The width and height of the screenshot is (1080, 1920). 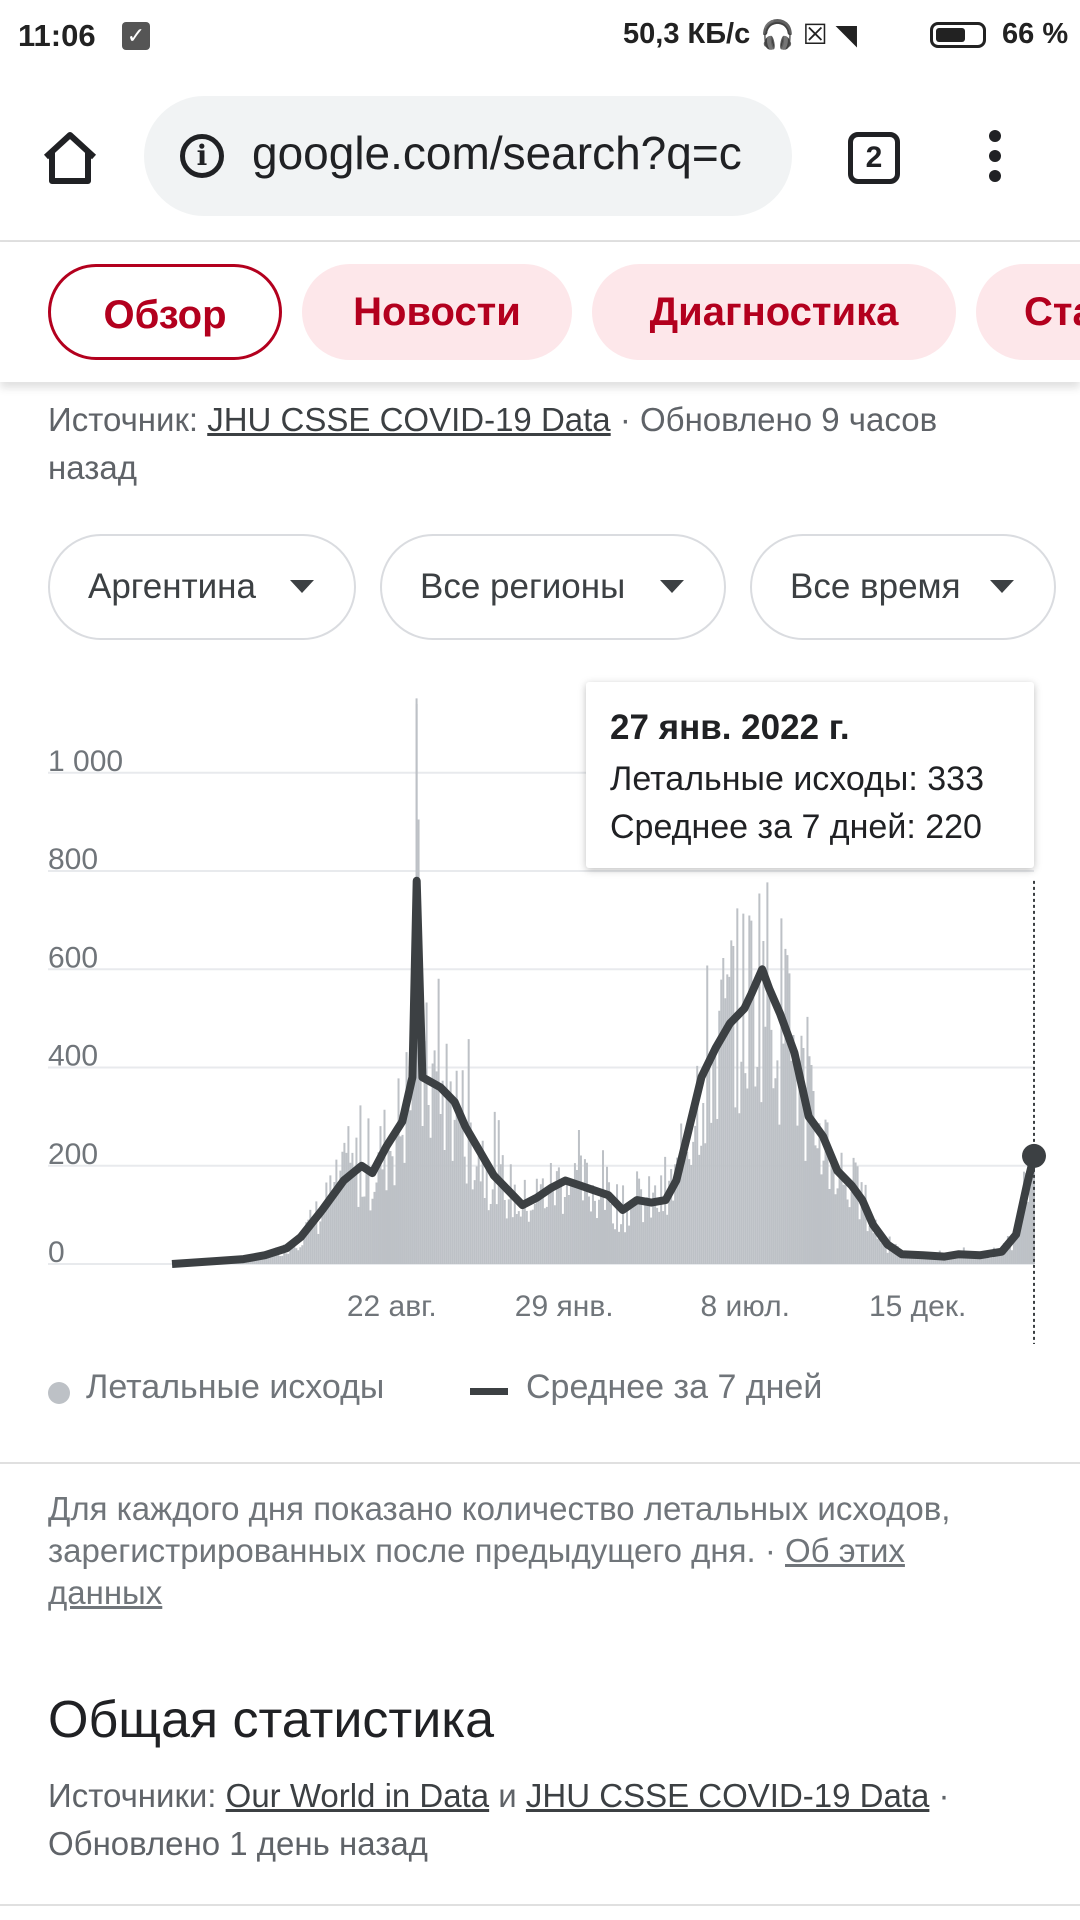 What do you see at coordinates (995, 160) in the screenshot?
I see `more-menu-icon` at bounding box center [995, 160].